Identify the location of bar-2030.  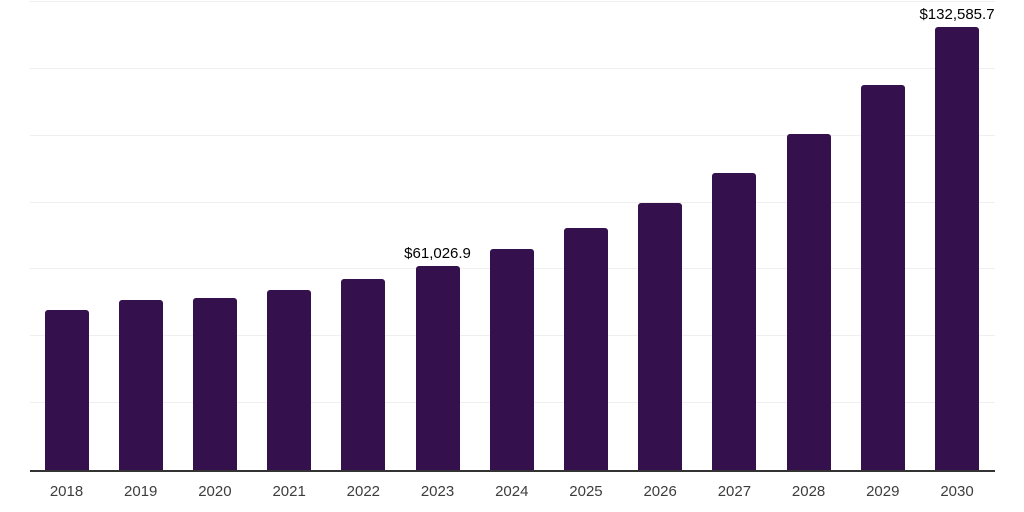
(957, 248).